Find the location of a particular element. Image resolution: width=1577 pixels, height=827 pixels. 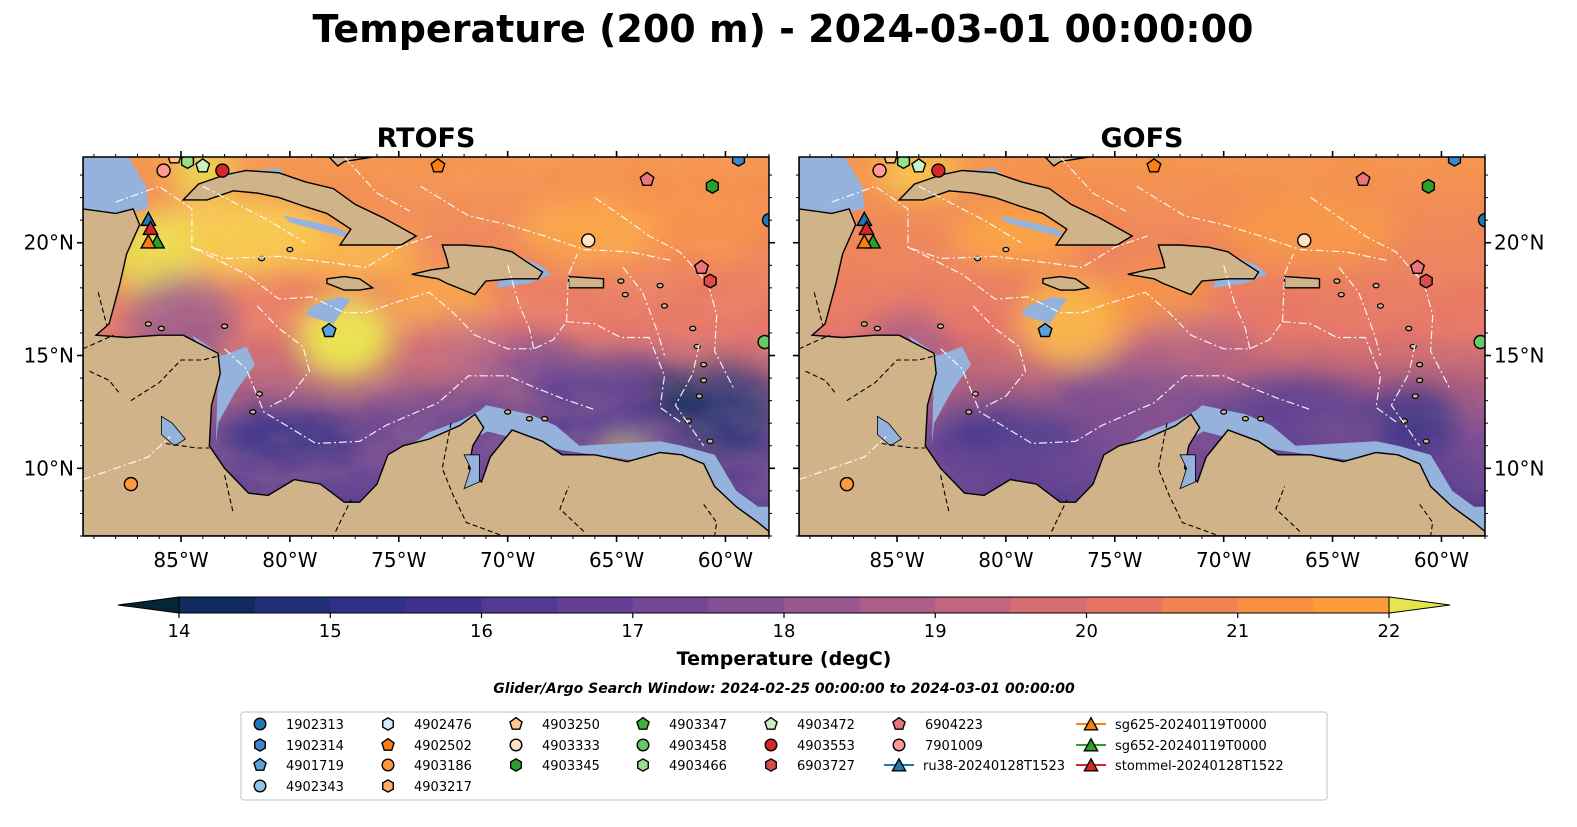

legend-label: 4901719 is located at coordinates (315, 766).